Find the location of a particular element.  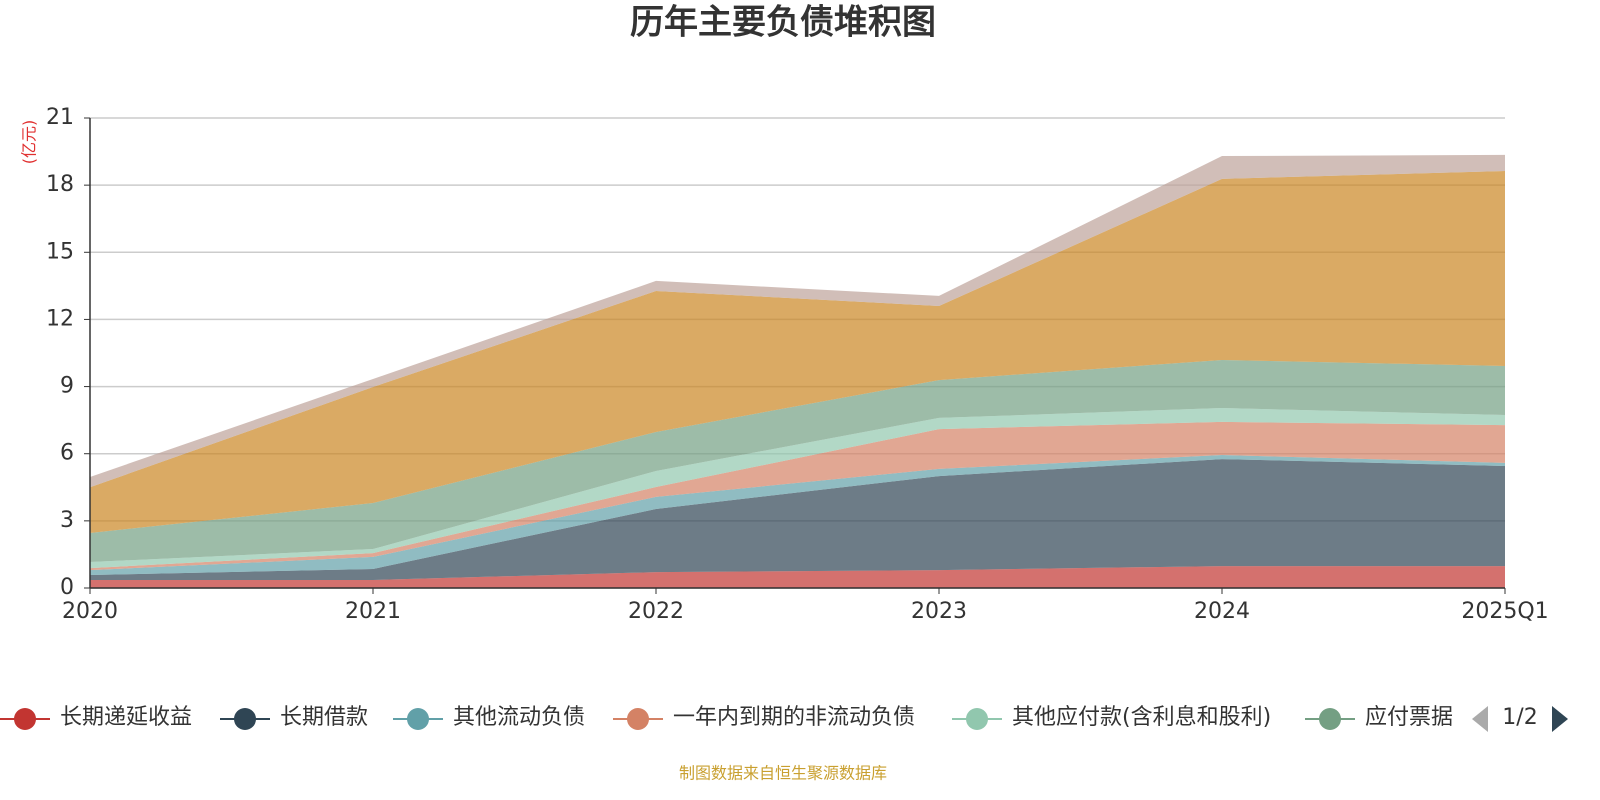

legend-label: 长期递延收益 is located at coordinates (126, 717).